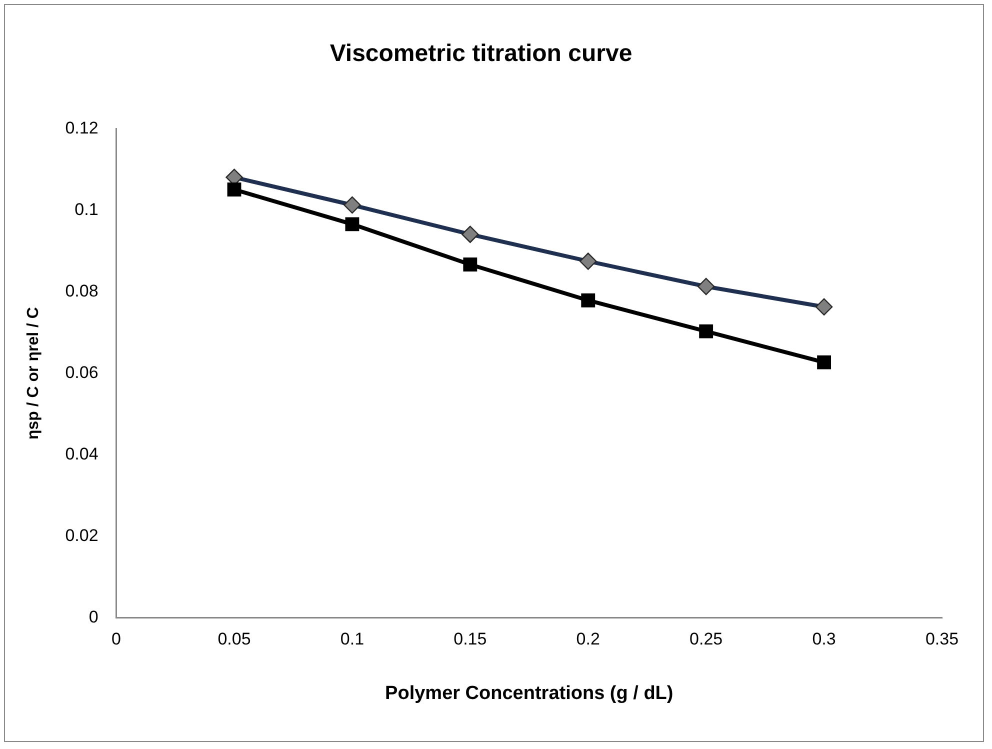  I want to click on y-tick-label: 0.02, so click(81, 535).